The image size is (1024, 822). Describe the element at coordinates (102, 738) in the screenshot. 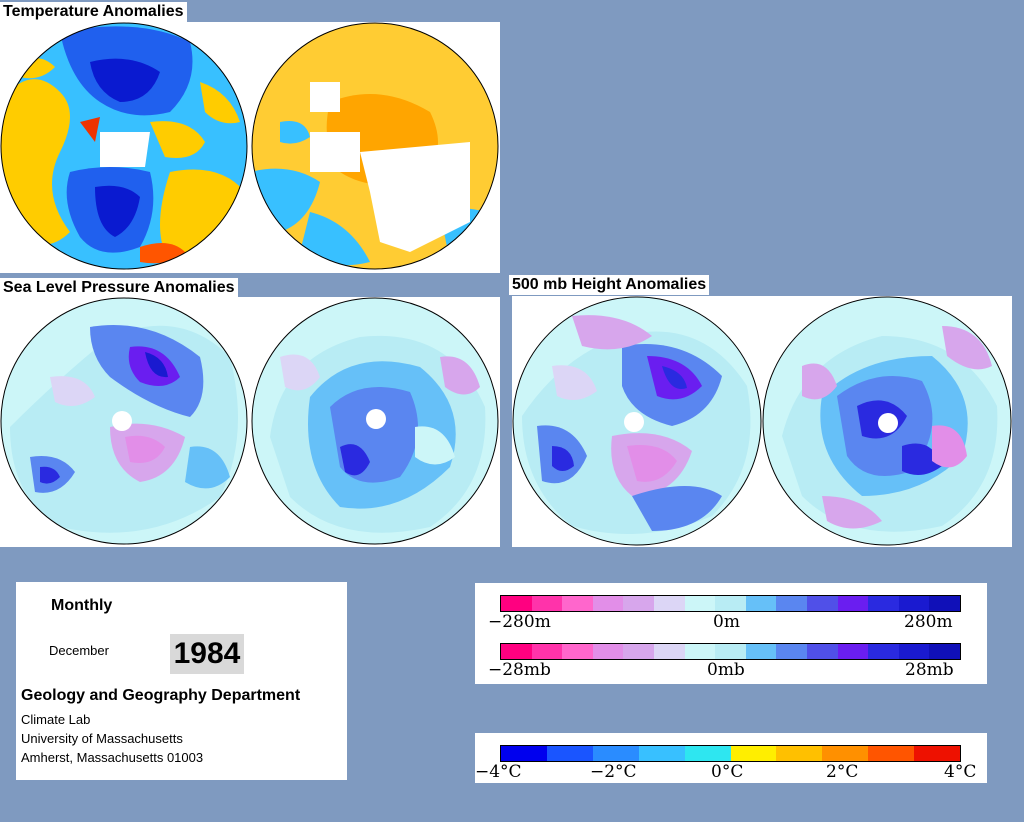

I see `university-label: University of Massachusetts` at that location.